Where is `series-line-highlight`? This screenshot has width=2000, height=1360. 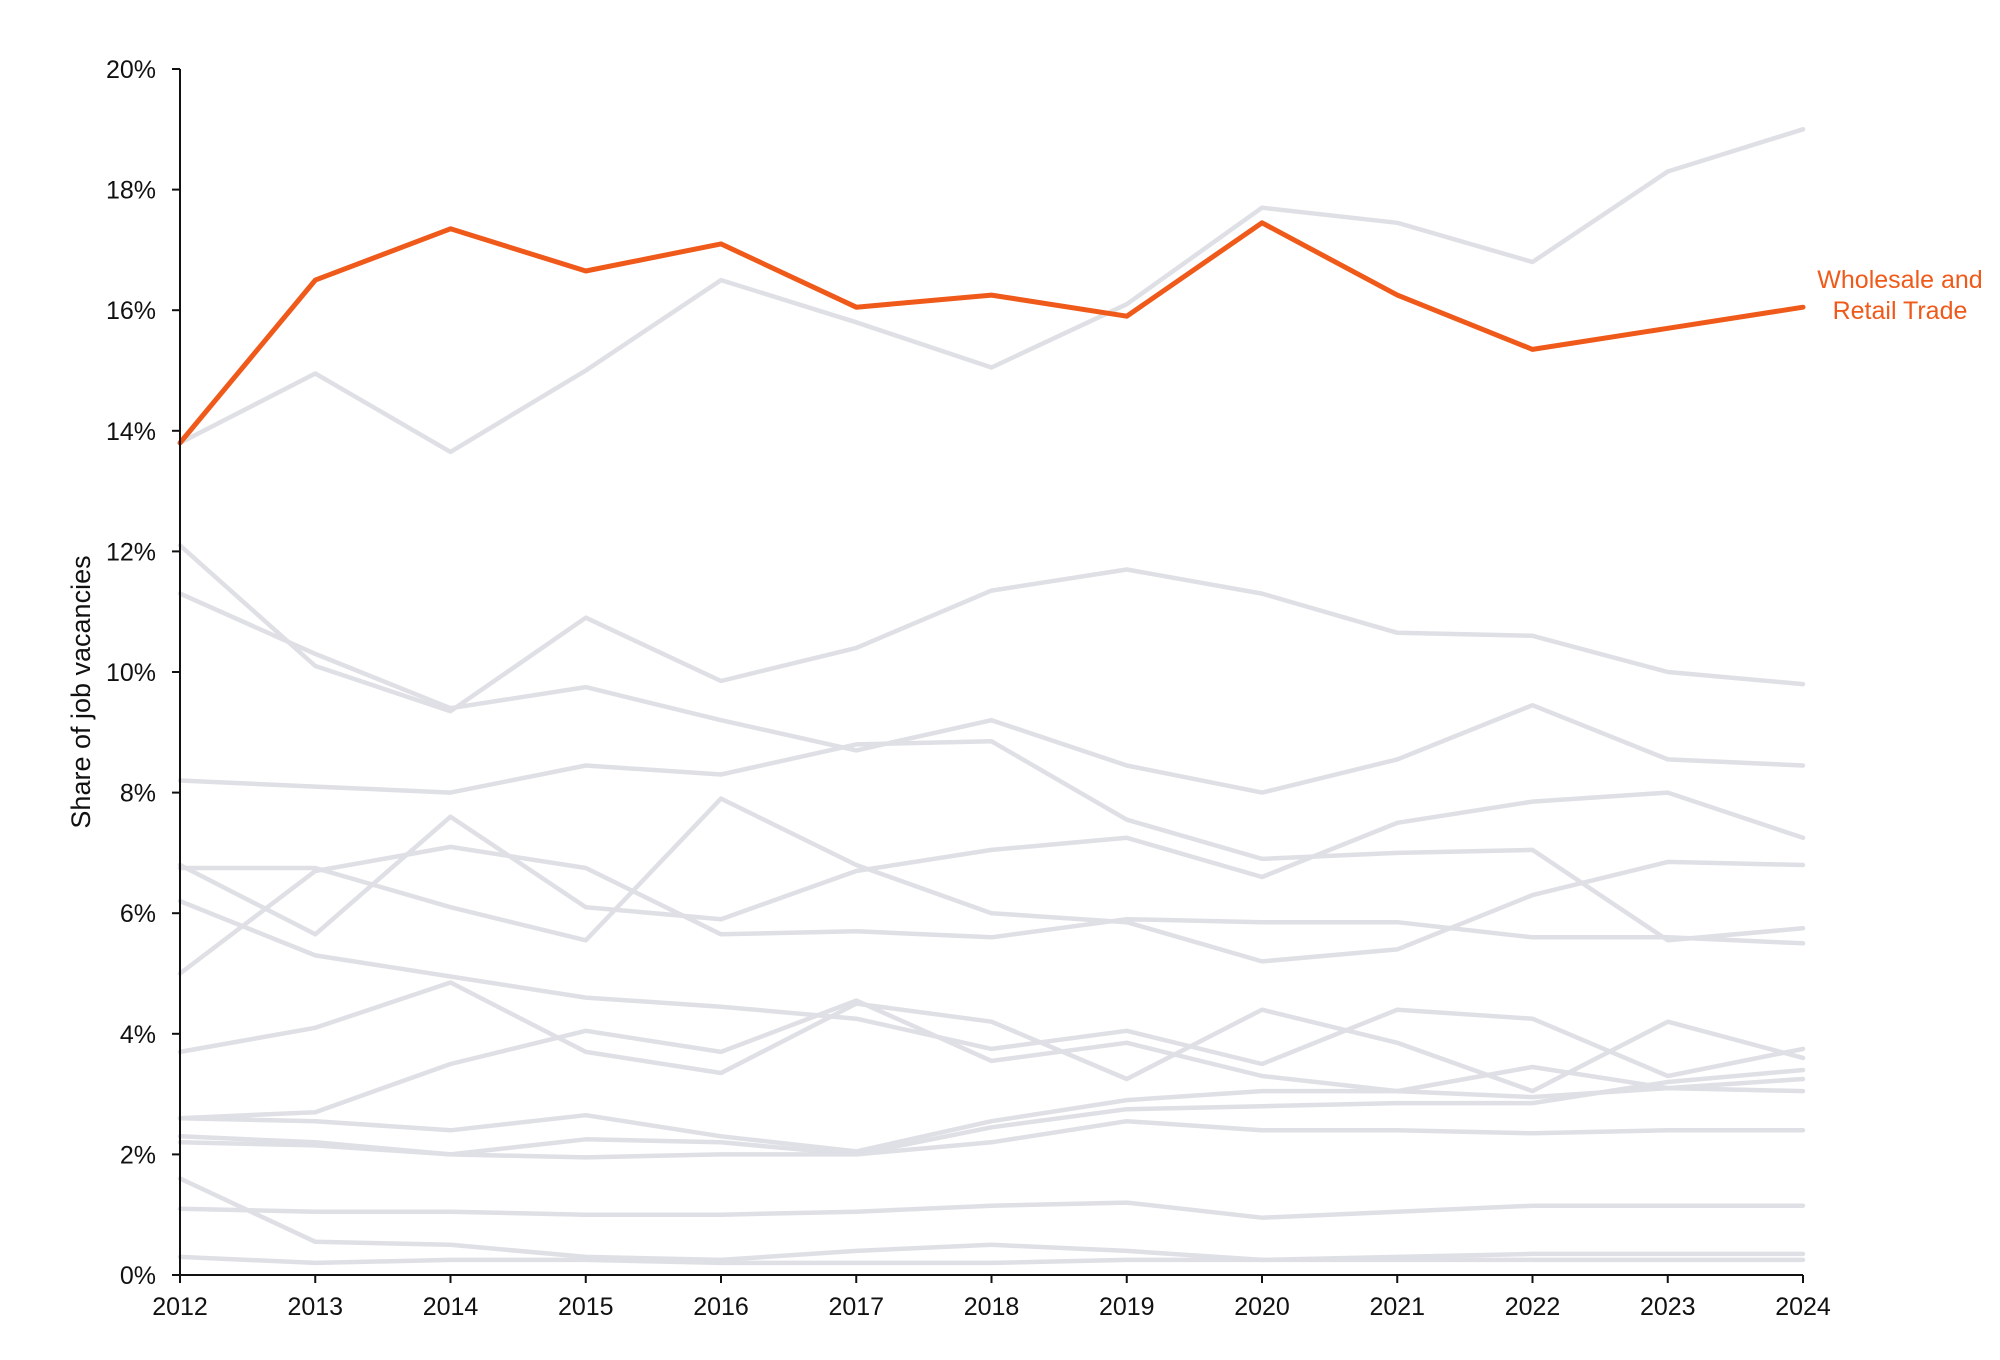
series-line-highlight is located at coordinates (991, 333).